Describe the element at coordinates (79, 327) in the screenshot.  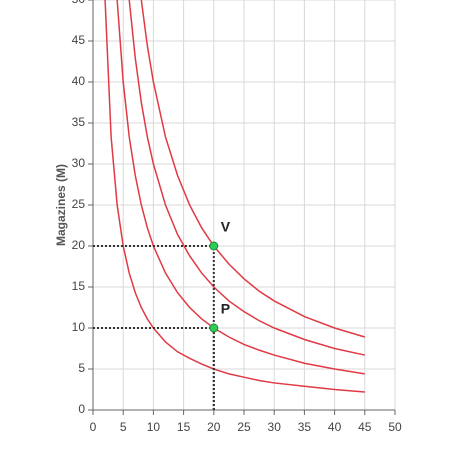
I see `y-tick-label: 10` at that location.